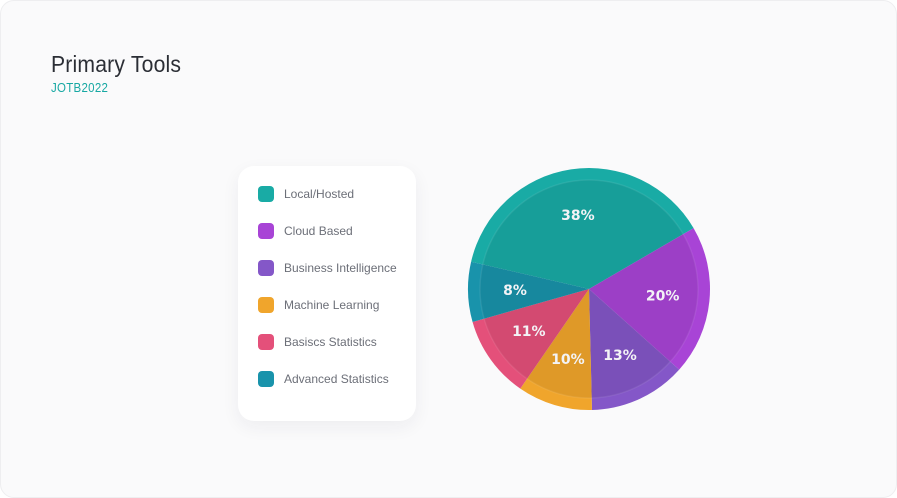  I want to click on slice-value-label: 38%, so click(578, 216).